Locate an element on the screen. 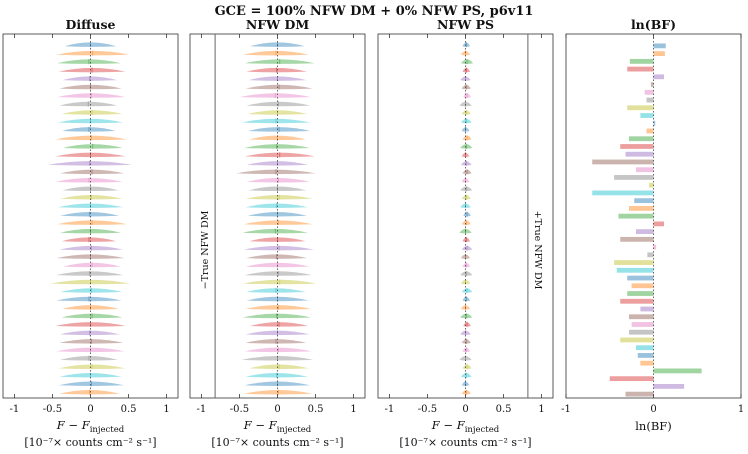 The width and height of the screenshot is (748, 454). true-value-label: −True NFW DM is located at coordinates (205, 249).